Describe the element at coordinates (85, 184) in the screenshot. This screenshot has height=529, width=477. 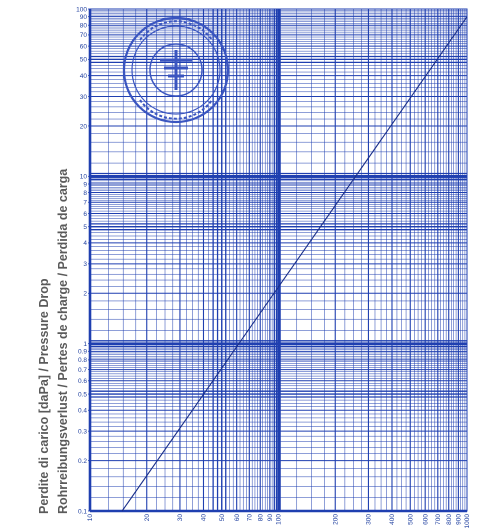
I see `y-tick-label: 9` at that location.